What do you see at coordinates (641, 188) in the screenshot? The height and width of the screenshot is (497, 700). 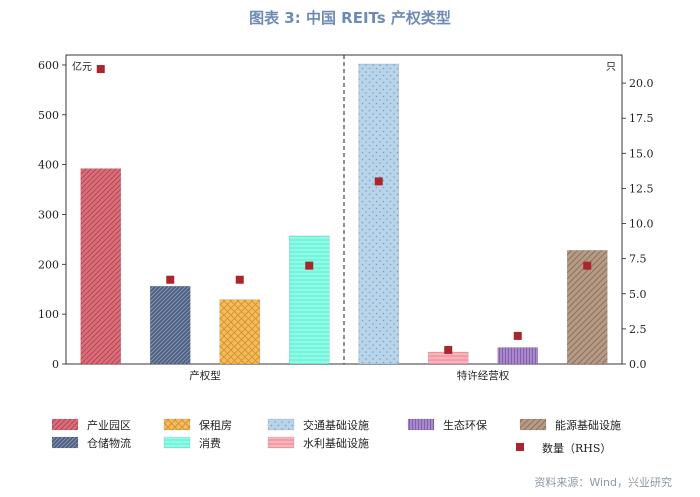 I see `y-right-tick-label: 12.5` at bounding box center [641, 188].